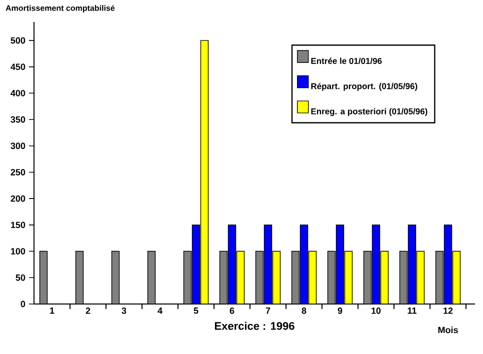 Image resolution: width=483 pixels, height=354 pixels. Describe the element at coordinates (364, 86) in the screenshot. I see `legend-label: Répart. proport. (01/05/96)` at that location.